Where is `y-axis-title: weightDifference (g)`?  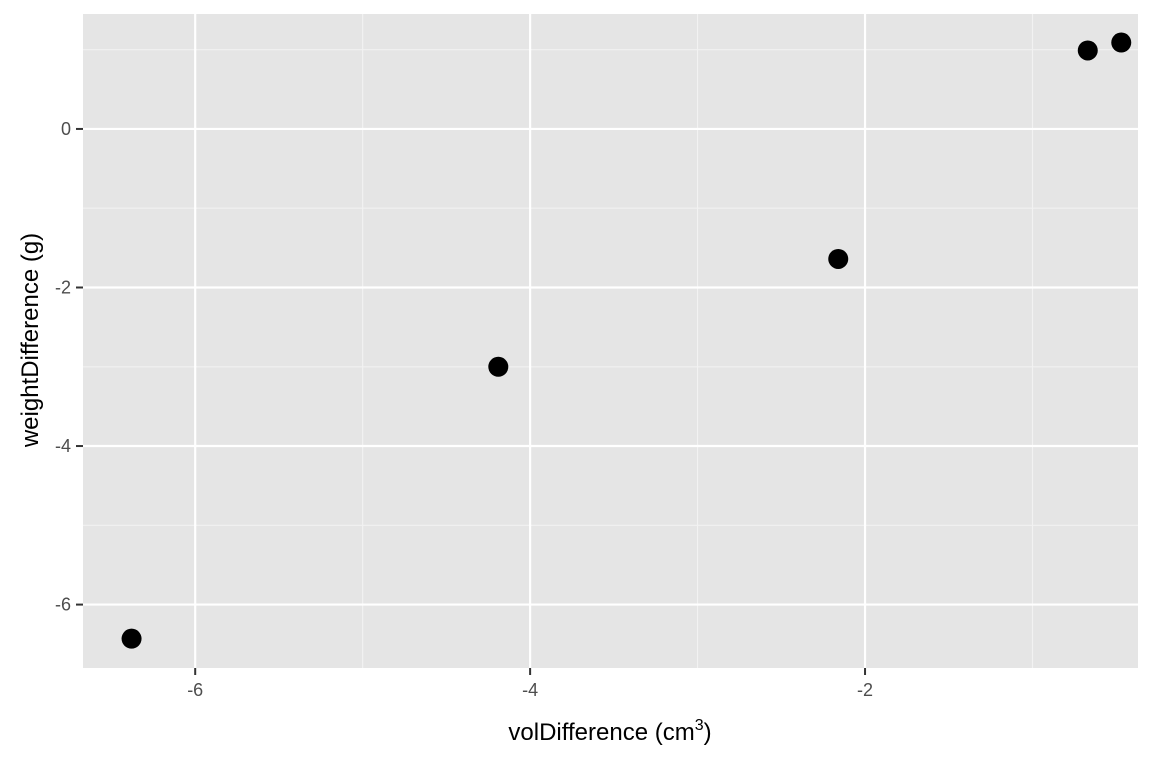
y-axis-title: weightDifference (g) is located at coordinates (30, 340).